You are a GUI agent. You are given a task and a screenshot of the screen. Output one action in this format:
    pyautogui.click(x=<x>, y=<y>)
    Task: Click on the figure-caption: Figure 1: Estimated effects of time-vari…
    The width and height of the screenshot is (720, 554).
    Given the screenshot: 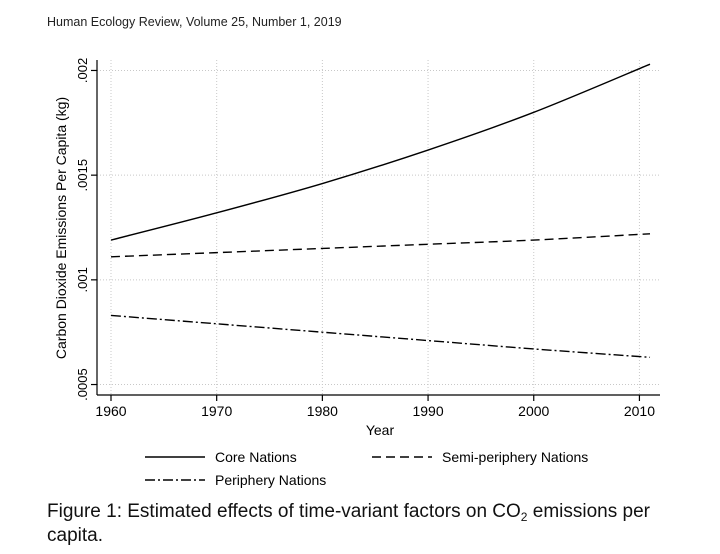 What is the action you would take?
    pyautogui.click(x=367, y=524)
    